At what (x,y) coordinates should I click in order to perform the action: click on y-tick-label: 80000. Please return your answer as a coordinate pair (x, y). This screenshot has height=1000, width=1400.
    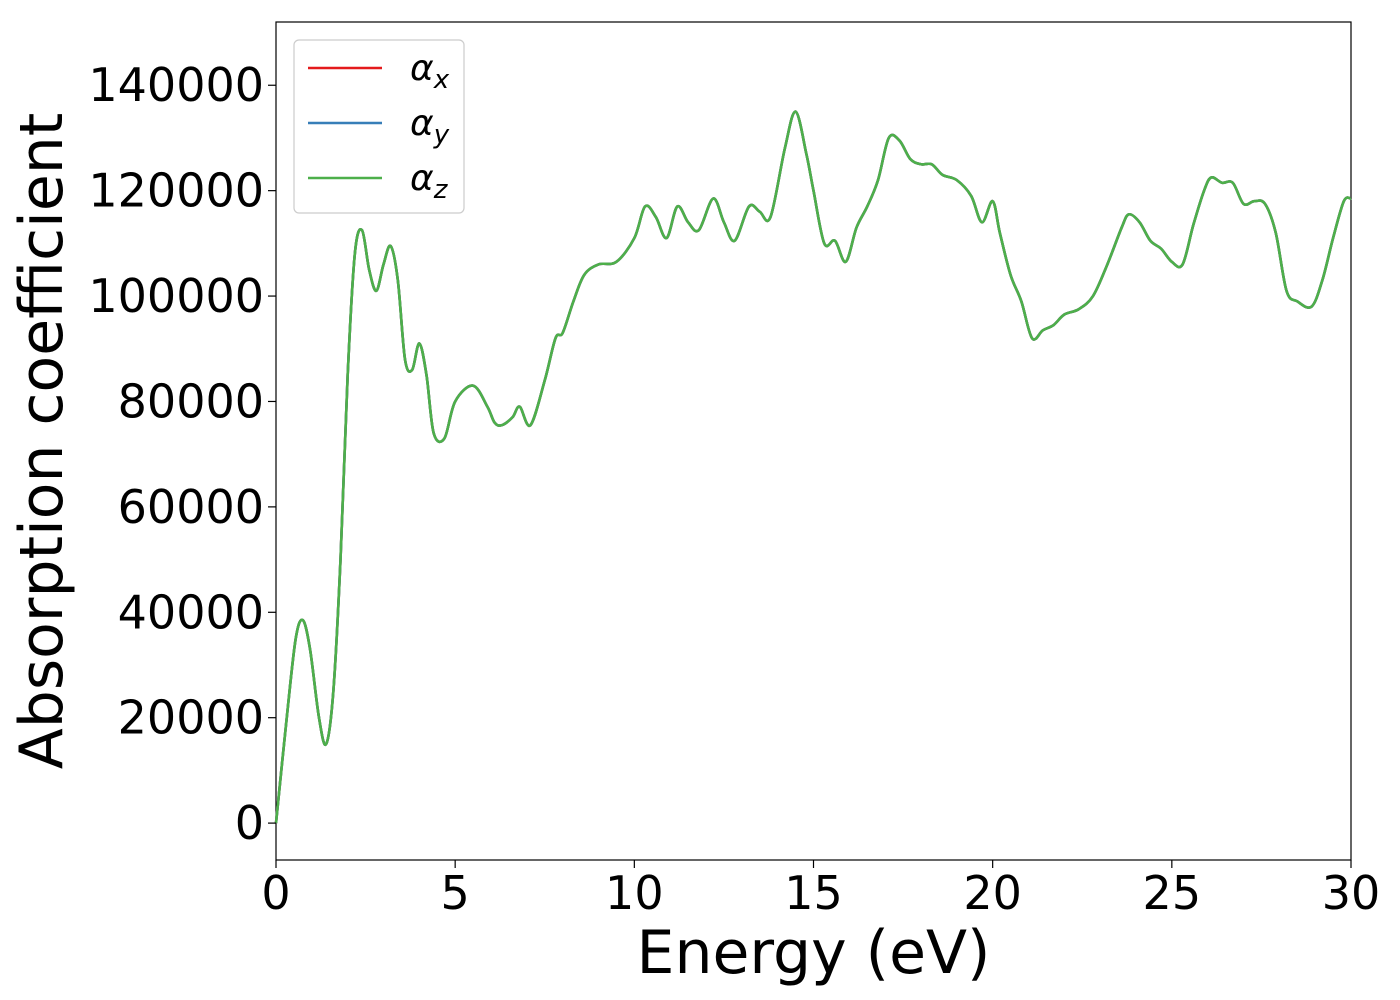
    Looking at the image, I should click on (191, 401).